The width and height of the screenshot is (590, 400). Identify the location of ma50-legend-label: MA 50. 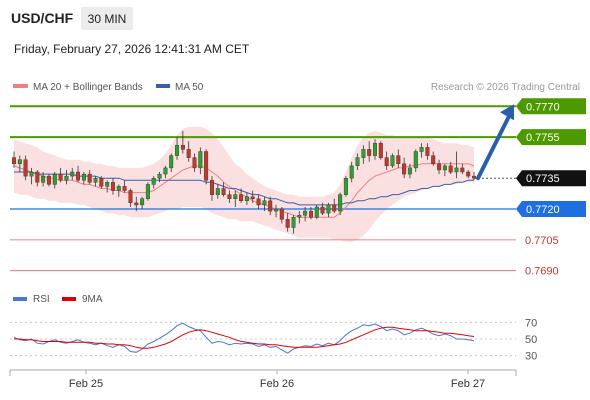
(189, 87).